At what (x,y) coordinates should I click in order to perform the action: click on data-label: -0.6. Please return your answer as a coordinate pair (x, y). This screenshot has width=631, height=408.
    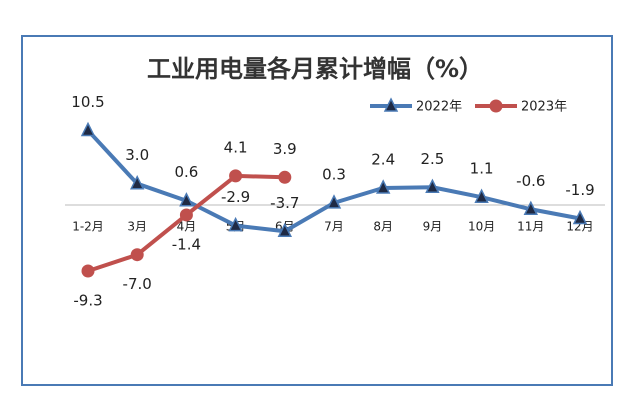
    Looking at the image, I should click on (530, 181).